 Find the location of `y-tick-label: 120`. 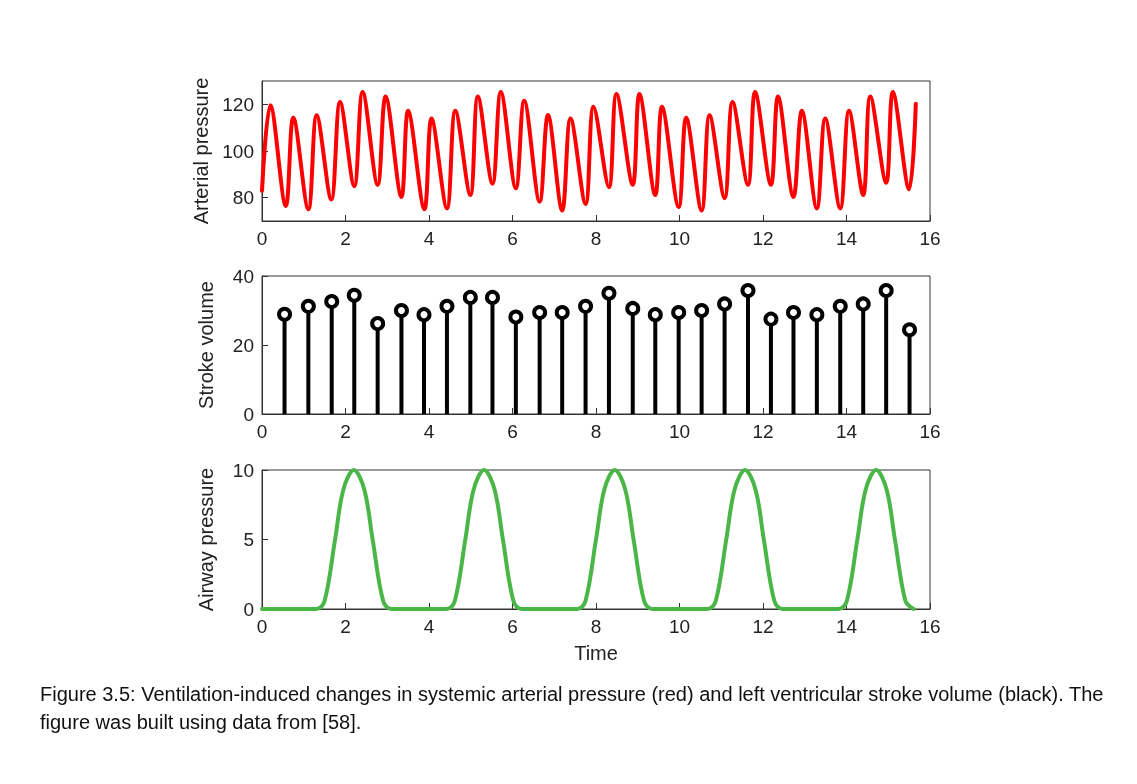

y-tick-label: 120 is located at coordinates (238, 104).